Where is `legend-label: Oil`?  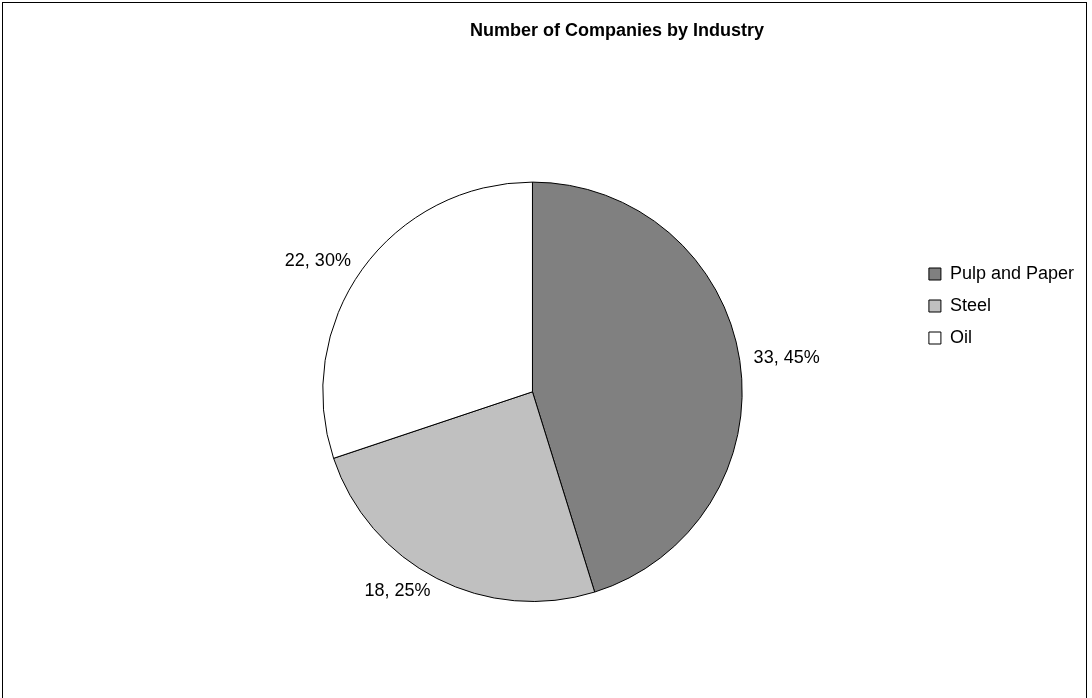 legend-label: Oil is located at coordinates (960, 336).